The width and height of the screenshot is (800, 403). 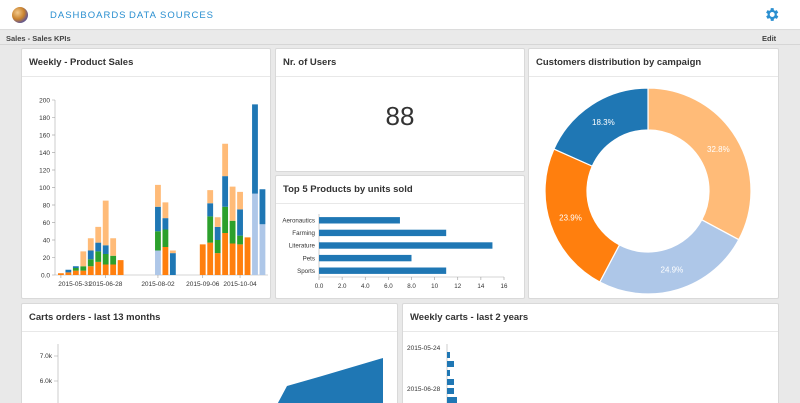 I want to click on panel-title: Weekly carts - last 2 years, so click(x=469, y=317).